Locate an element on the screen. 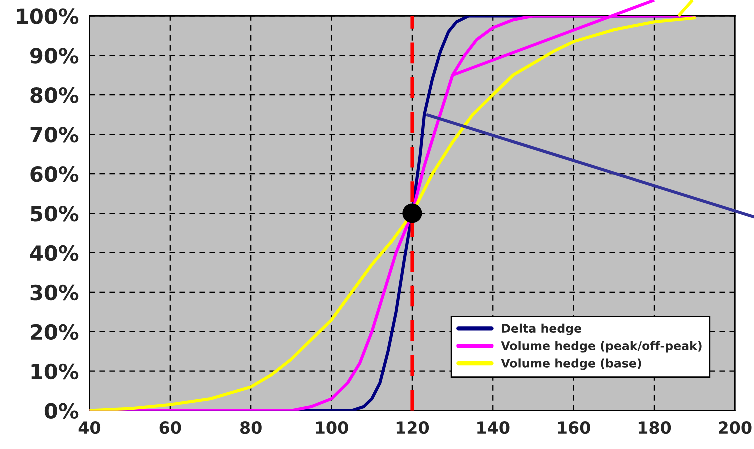  y-tick-label: 90% is located at coordinates (54, 56).